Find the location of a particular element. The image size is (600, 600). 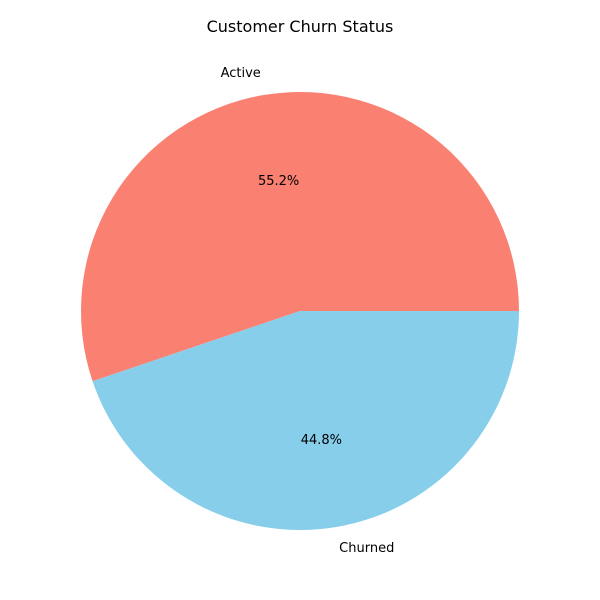

slice-label-active: Active is located at coordinates (241, 73).